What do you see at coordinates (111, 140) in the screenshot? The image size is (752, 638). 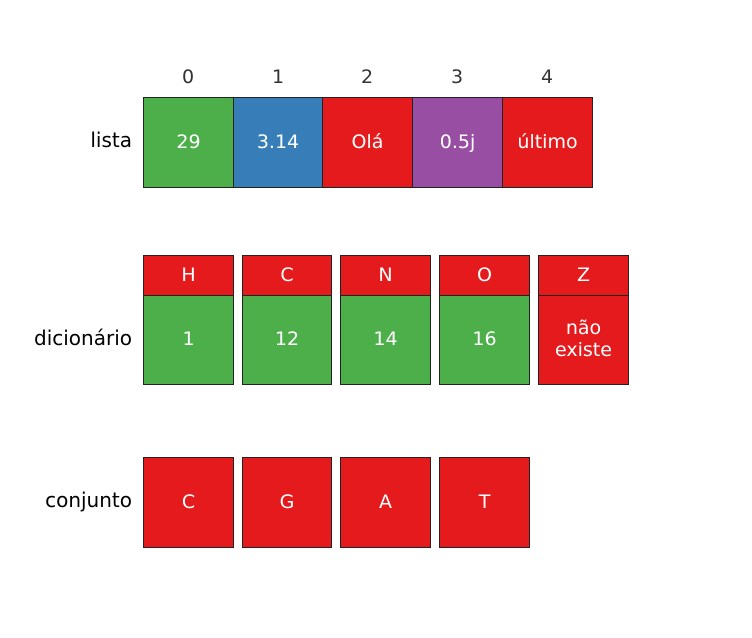 I see `lista-label: lista` at bounding box center [111, 140].